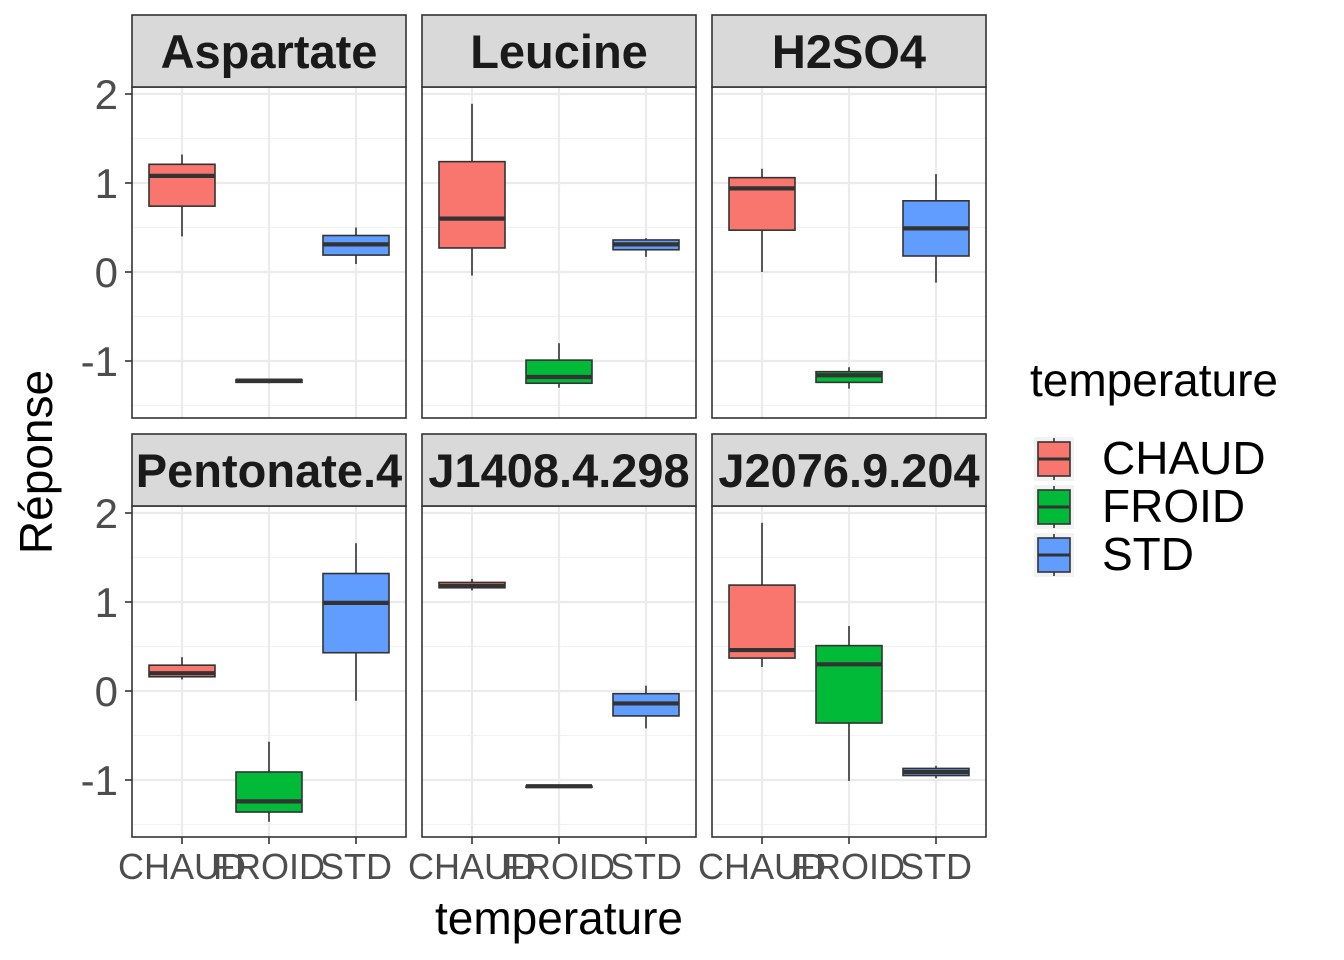 This screenshot has width=1344, height=960. I want to click on facet-label: Pentonate.4, so click(269, 470).